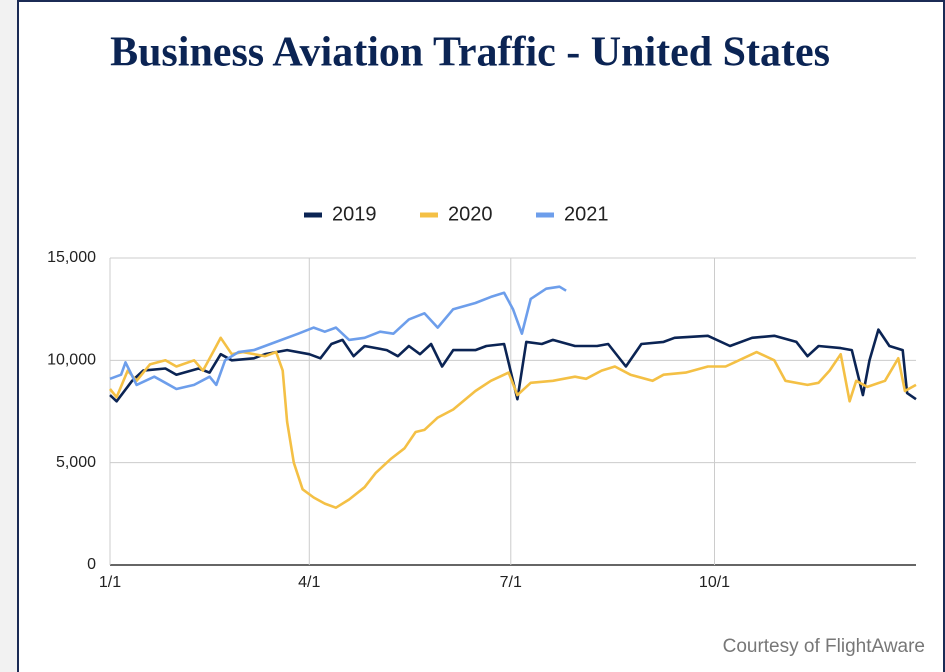 The width and height of the screenshot is (945, 672). What do you see at coordinates (470, 214) in the screenshot?
I see `legend-label: 2020` at bounding box center [470, 214].